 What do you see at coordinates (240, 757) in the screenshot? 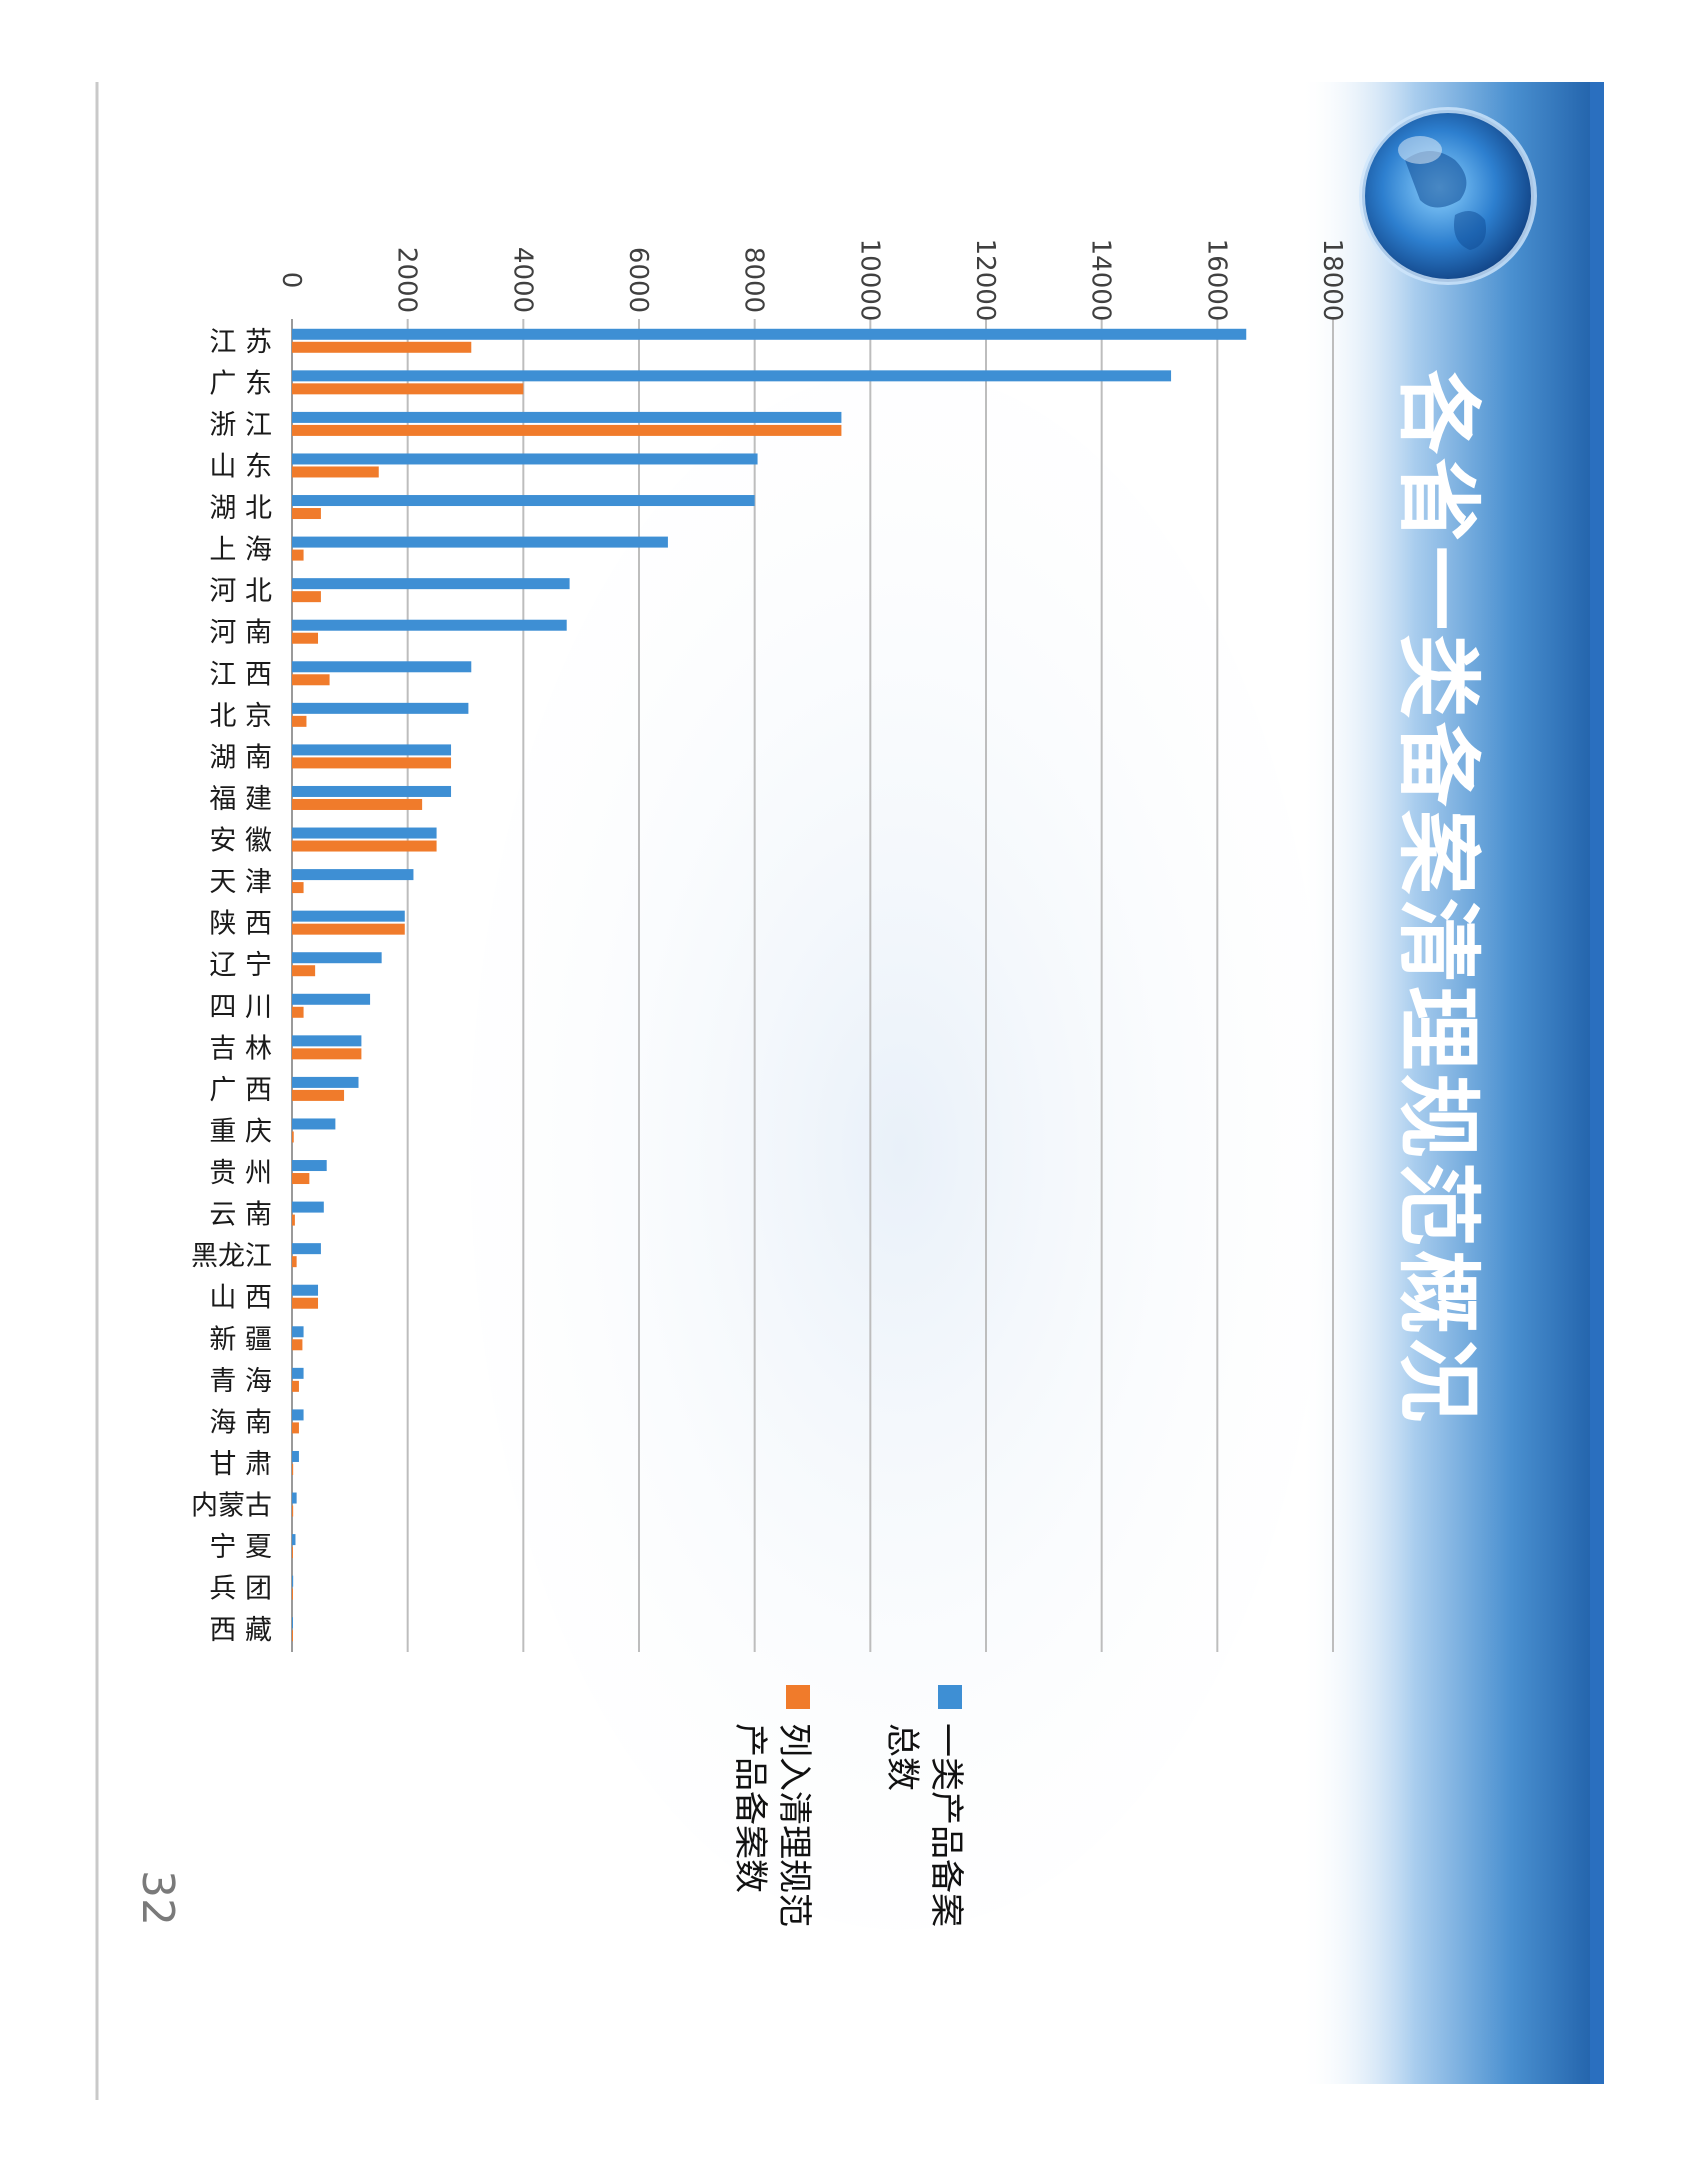
I see `category-label: 湖 南` at bounding box center [240, 757].